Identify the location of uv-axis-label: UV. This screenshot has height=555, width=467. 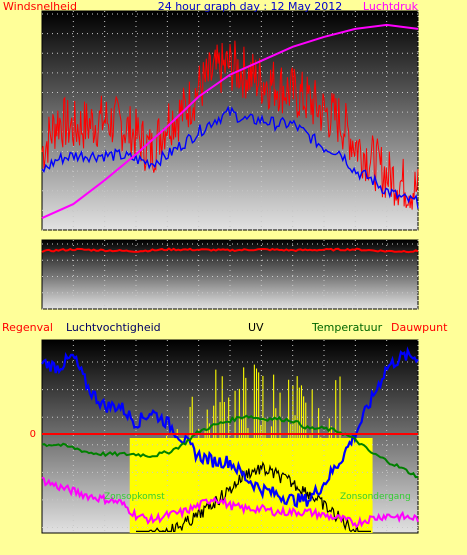
(256, 327).